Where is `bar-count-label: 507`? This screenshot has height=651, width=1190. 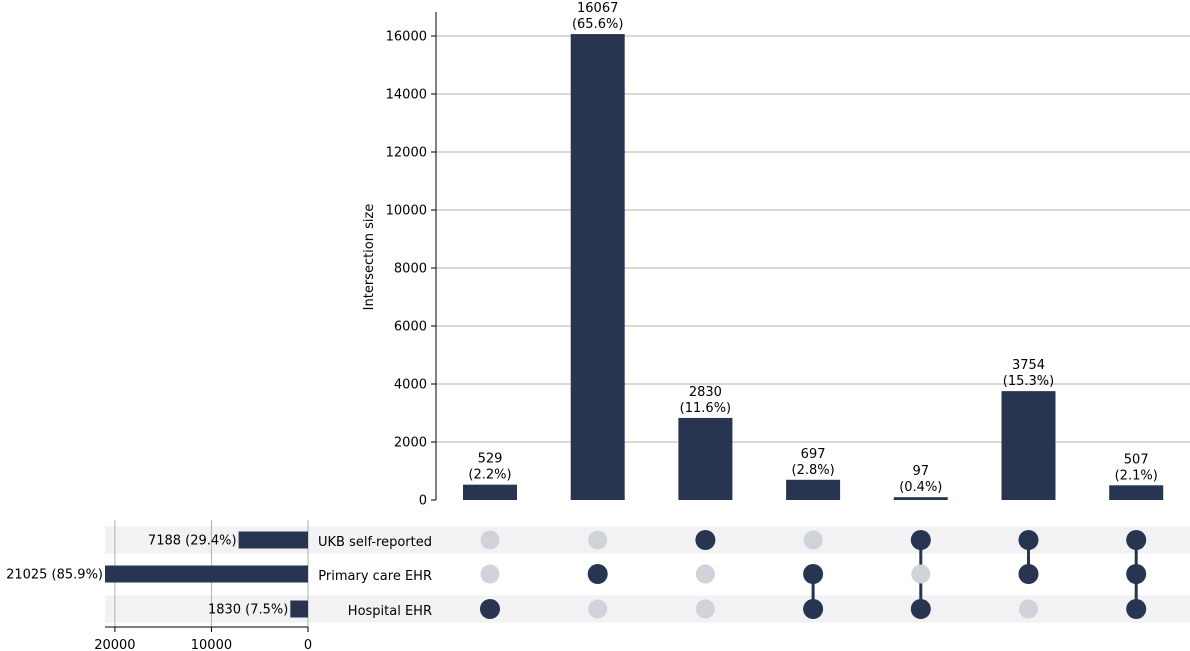
bar-count-label: 507 is located at coordinates (1136, 459).